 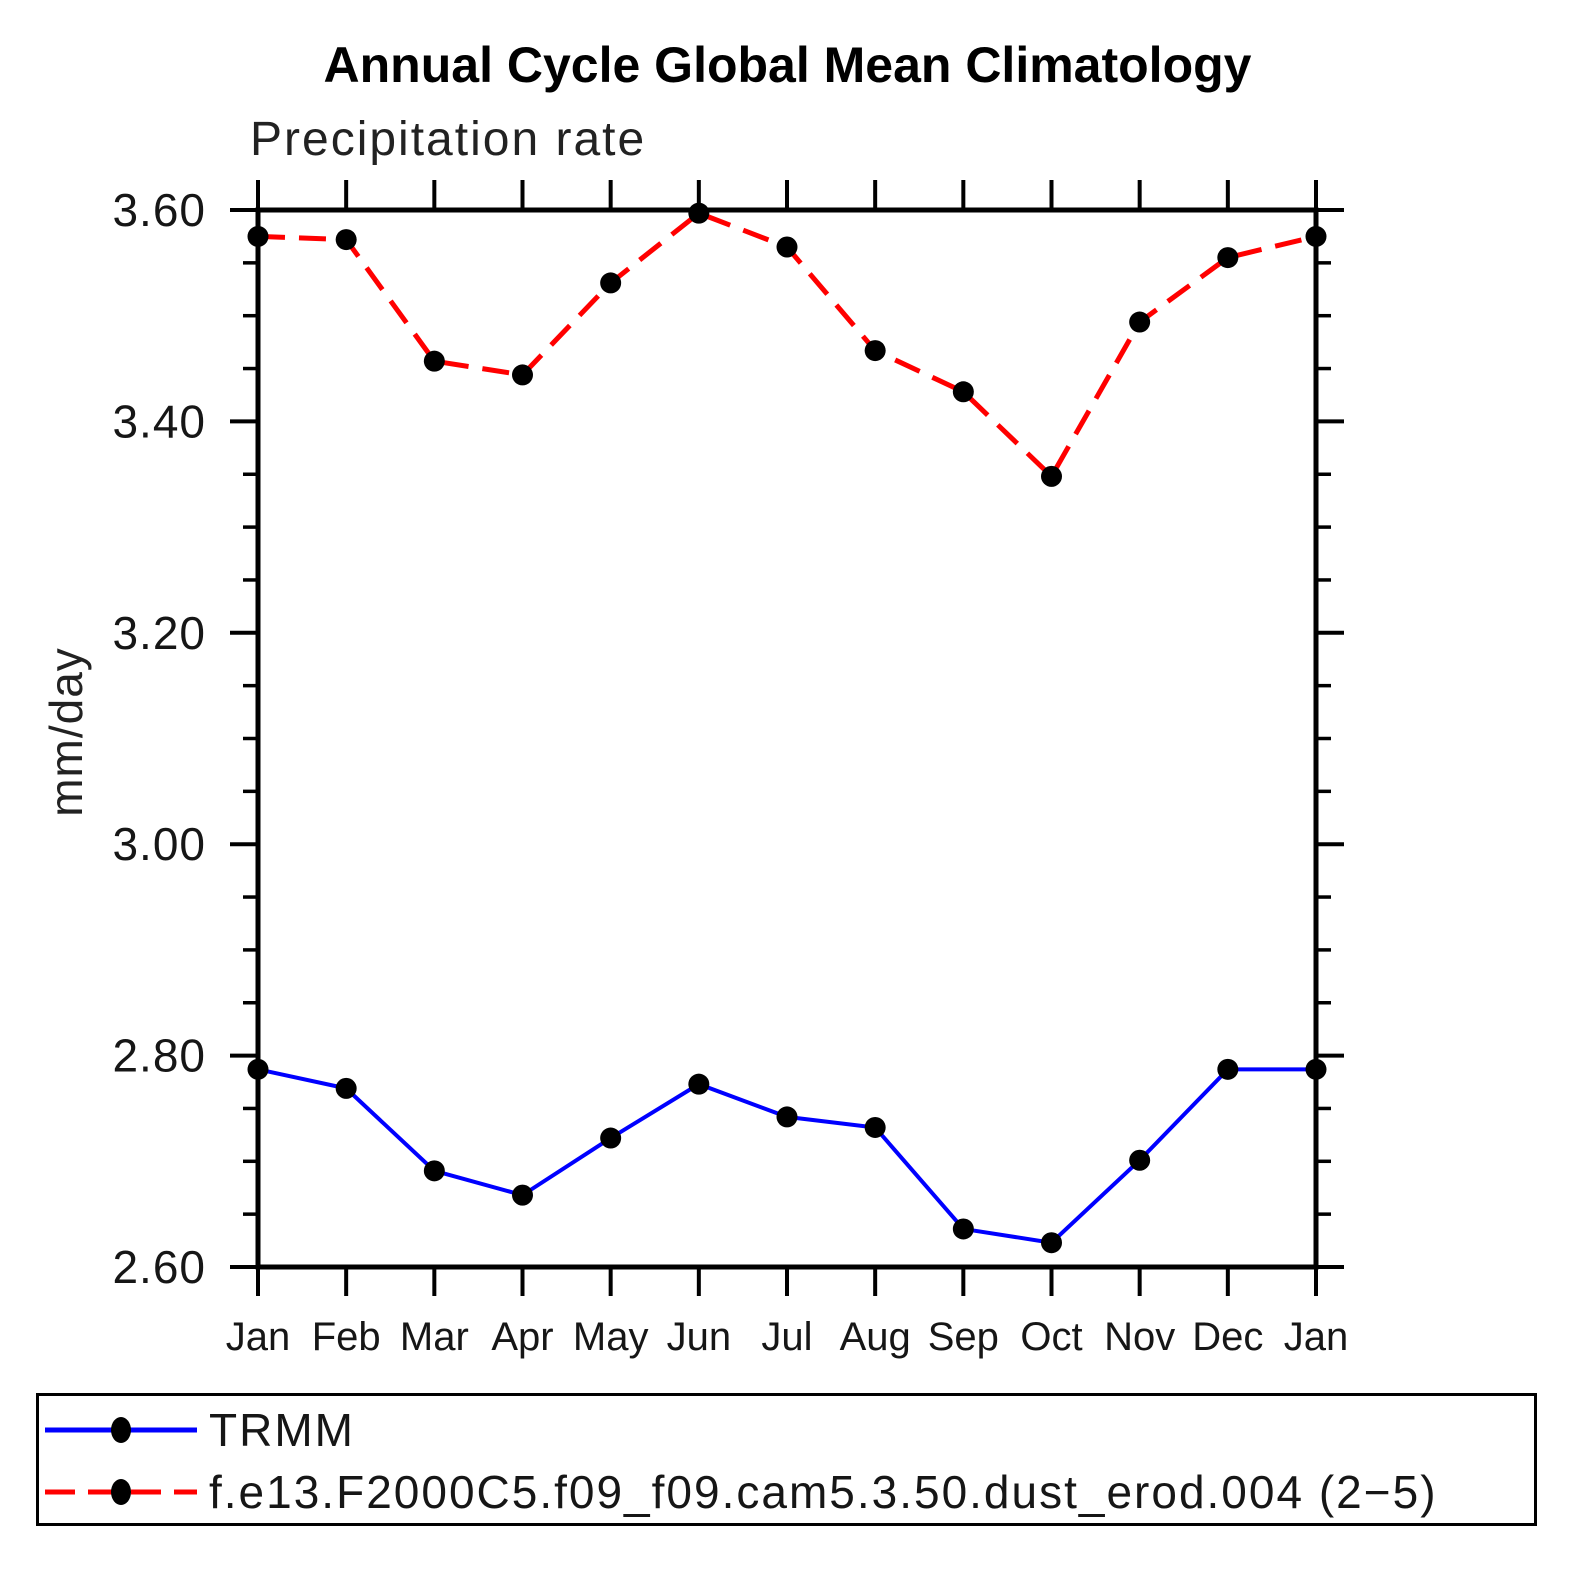 What do you see at coordinates (1227, 1337) in the screenshot?
I see `x-tick-label: Dec` at bounding box center [1227, 1337].